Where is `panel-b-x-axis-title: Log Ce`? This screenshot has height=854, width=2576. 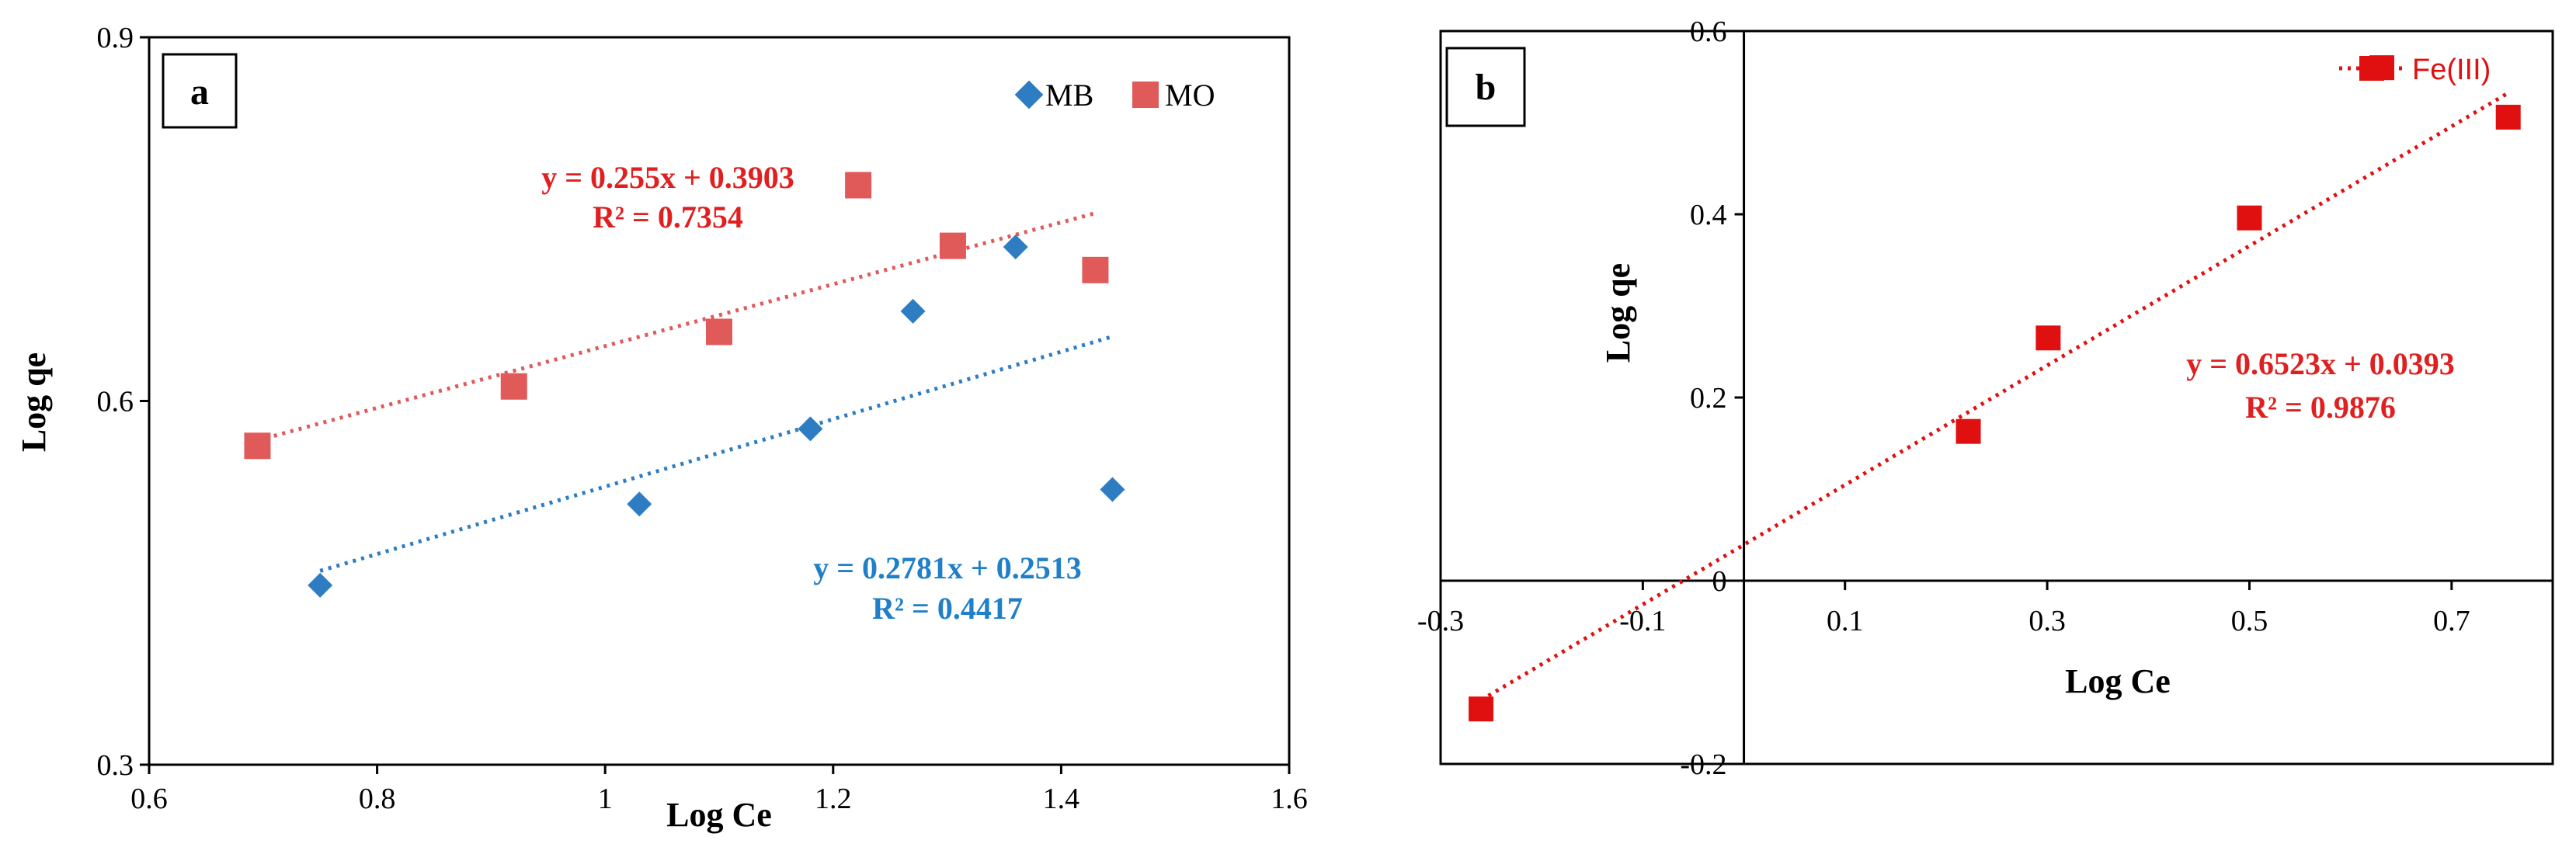
panel-b-x-axis-title: Log Ce is located at coordinates (2118, 681).